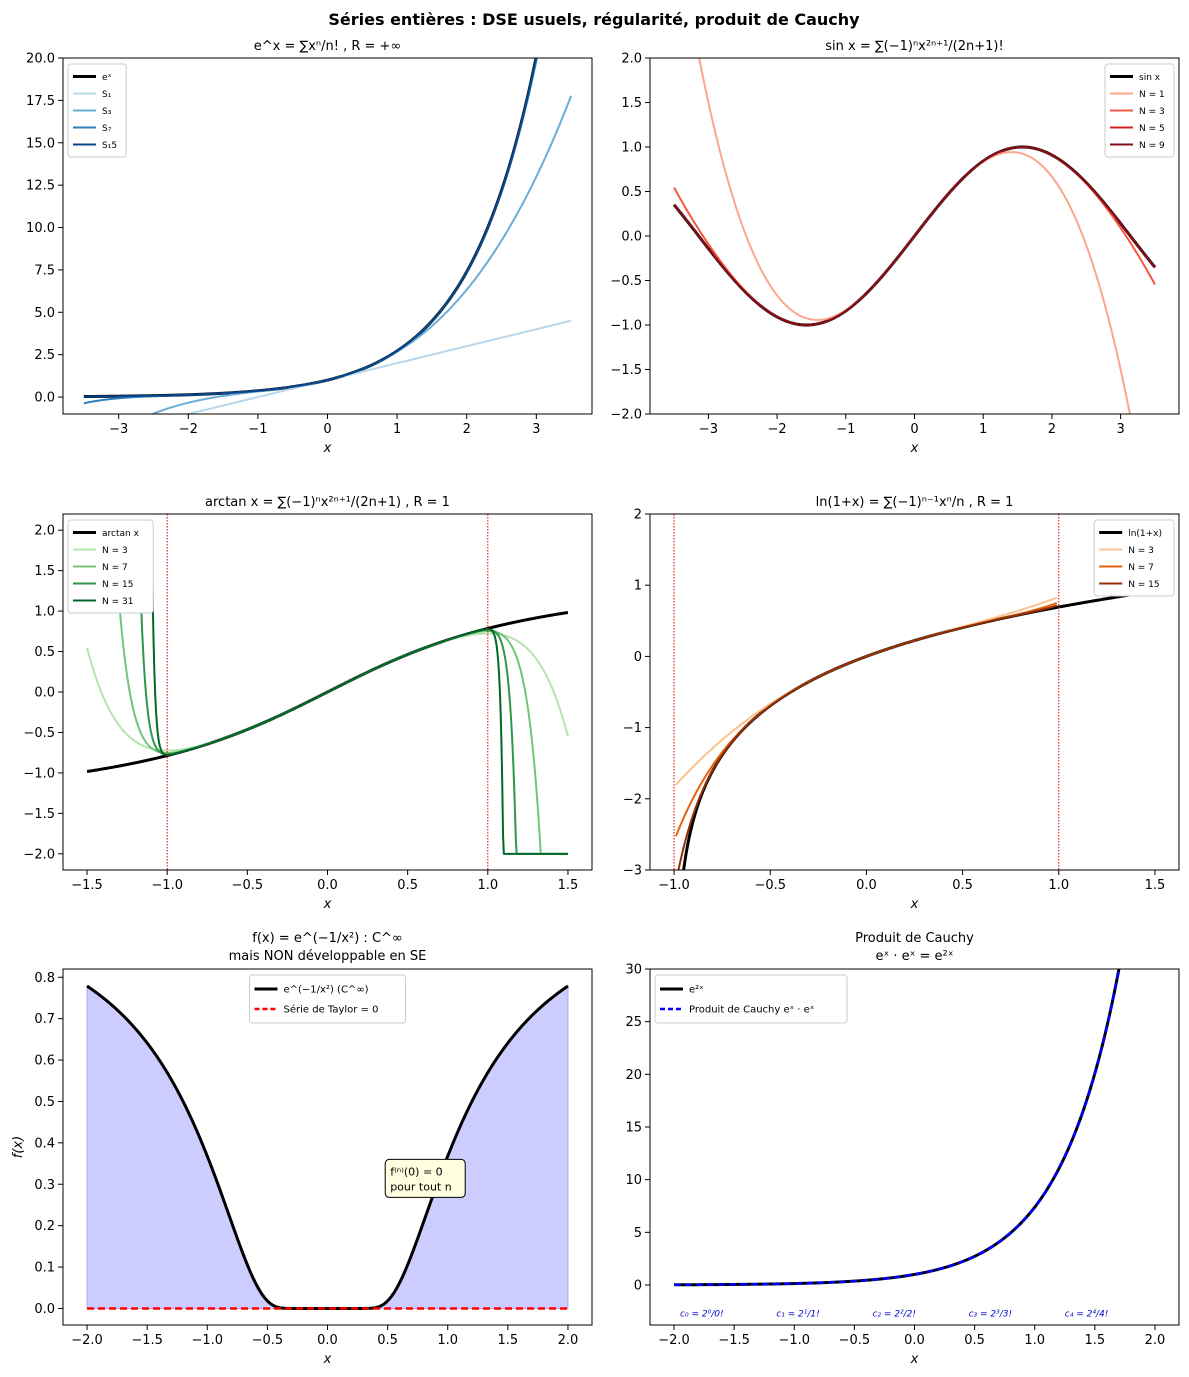 Image resolution: width=1189 pixels, height=1377 pixels. What do you see at coordinates (118, 429) in the screenshot?
I see `x-tick-label: −3` at bounding box center [118, 429].